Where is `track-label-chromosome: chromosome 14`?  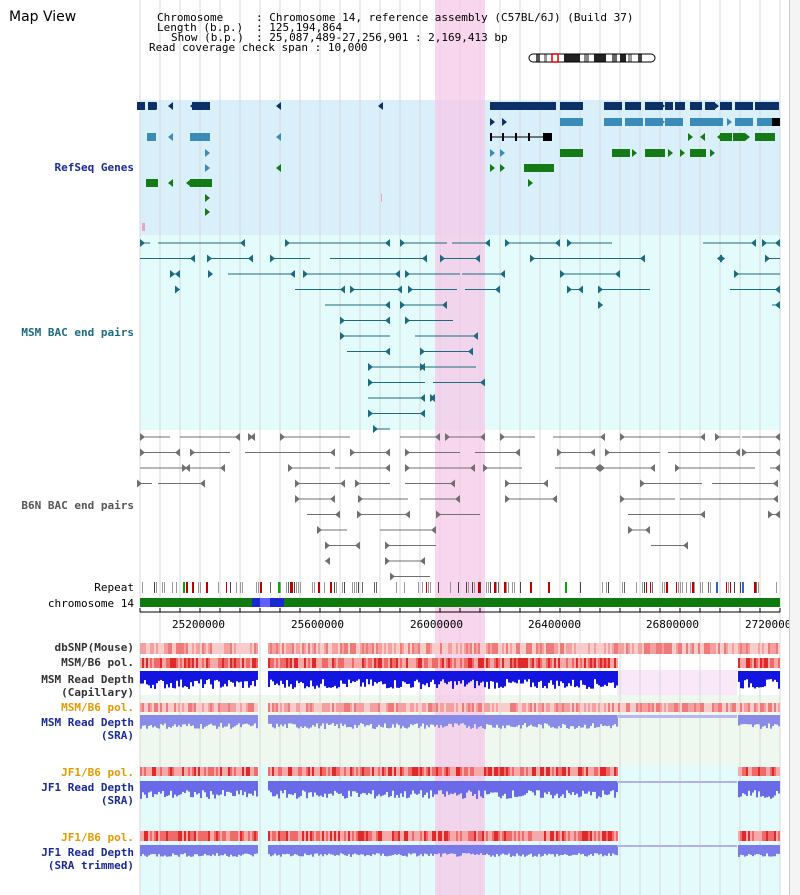 track-label-chromosome: chromosome 14 is located at coordinates (90, 603).